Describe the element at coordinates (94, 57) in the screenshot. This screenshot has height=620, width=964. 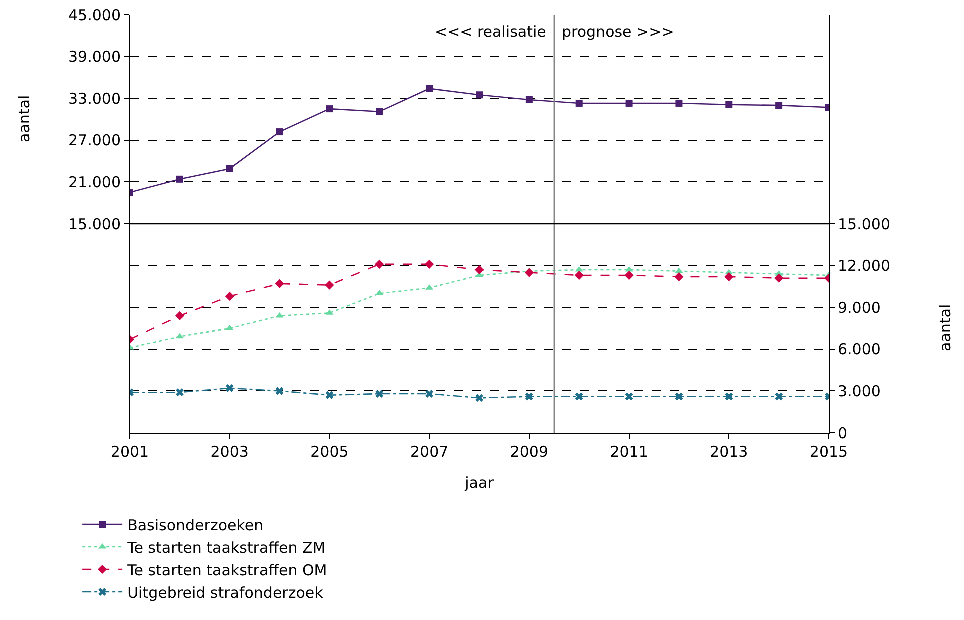
I see `y-tick-label: 39.000` at that location.